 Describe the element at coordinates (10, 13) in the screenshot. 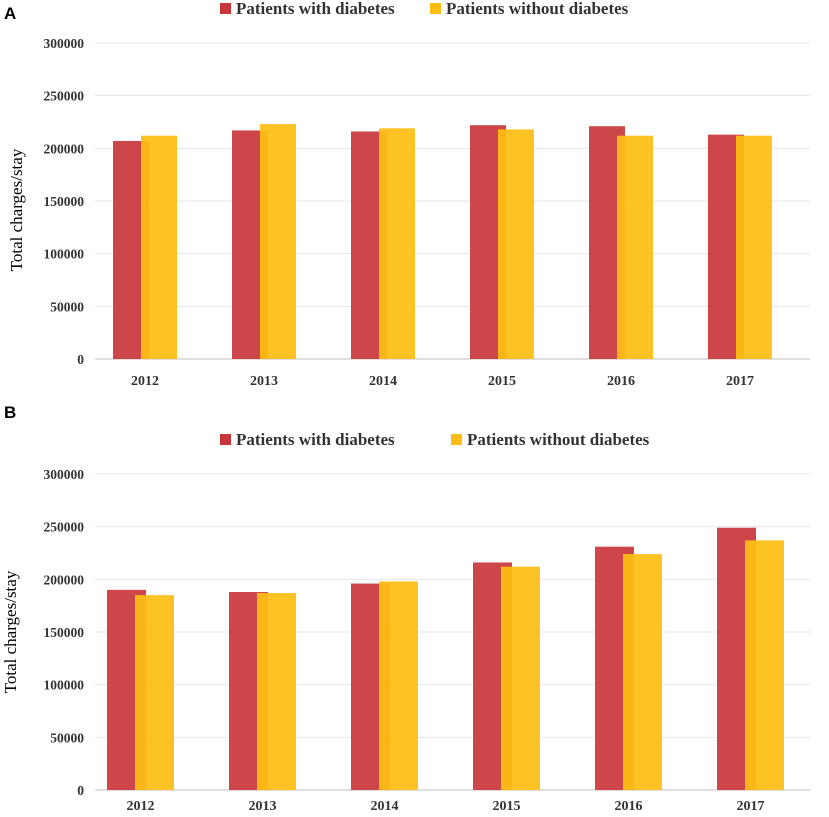

I see `panel-label-a: A` at that location.